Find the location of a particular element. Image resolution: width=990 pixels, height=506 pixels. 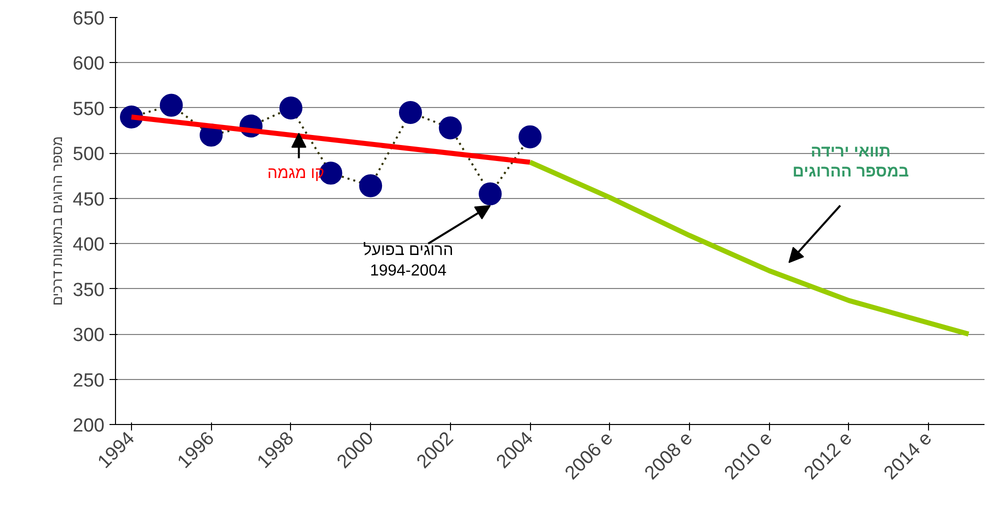

y-tick-label: 500 is located at coordinates (88, 155).